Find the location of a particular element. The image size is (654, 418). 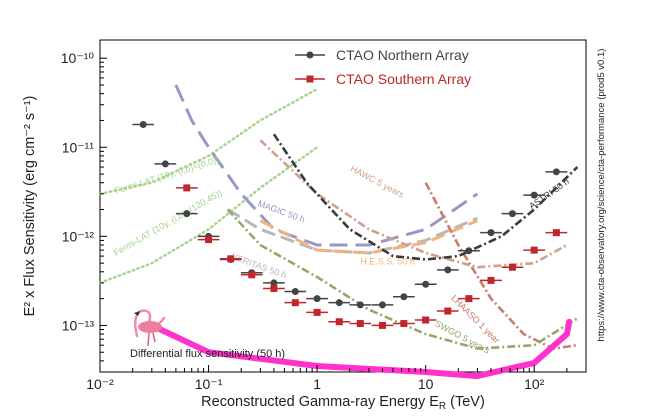

x-tick-label: 10² is located at coordinates (534, 384).